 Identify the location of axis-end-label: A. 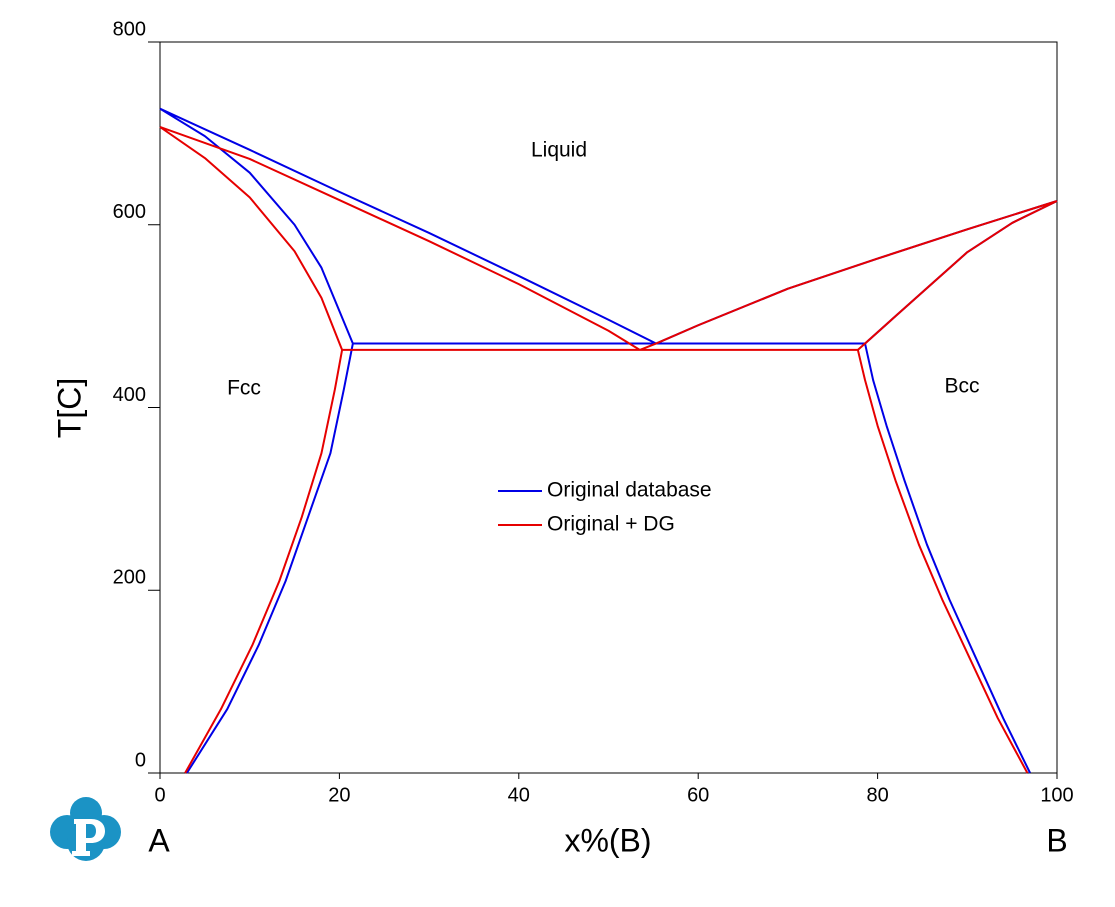
(159, 840).